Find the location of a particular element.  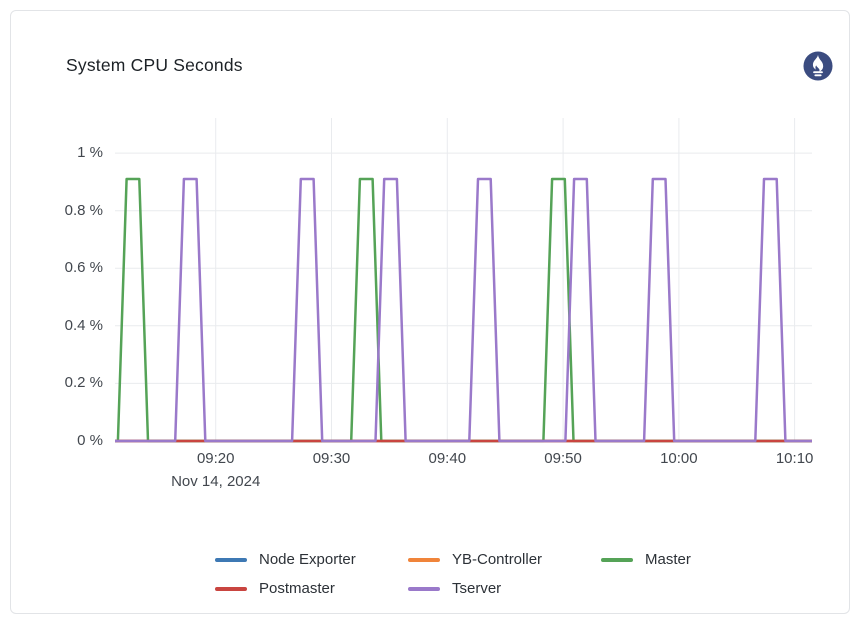

legend-swatch-postmaster is located at coordinates (231, 588).